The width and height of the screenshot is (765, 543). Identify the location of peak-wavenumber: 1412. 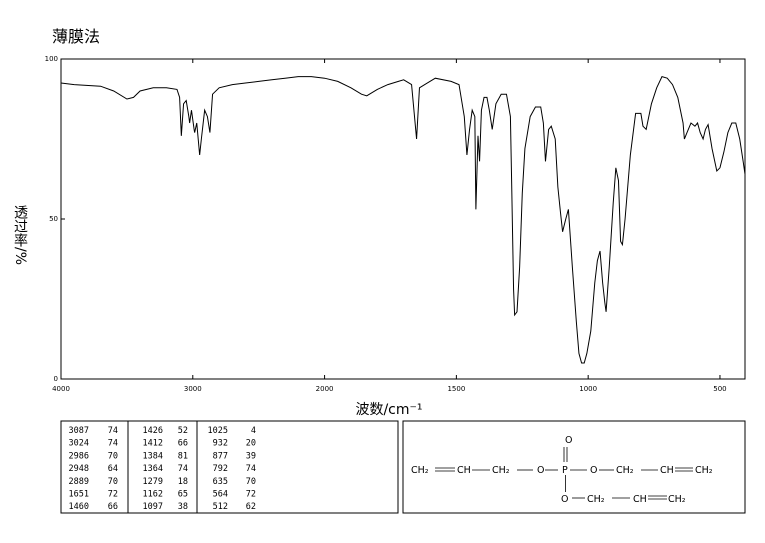
(153, 444).